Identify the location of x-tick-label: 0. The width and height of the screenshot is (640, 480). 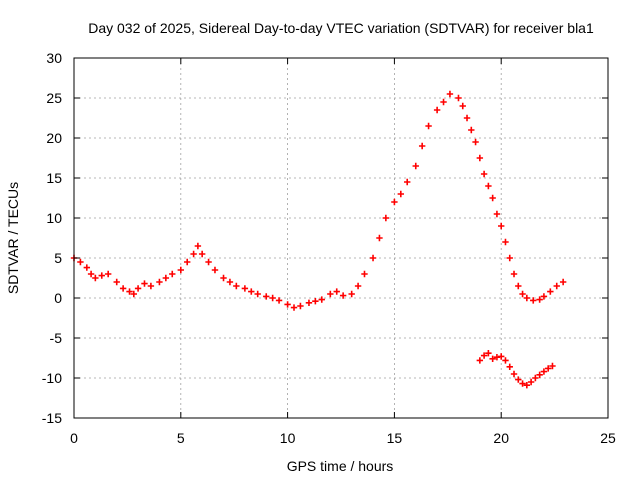
(74, 438).